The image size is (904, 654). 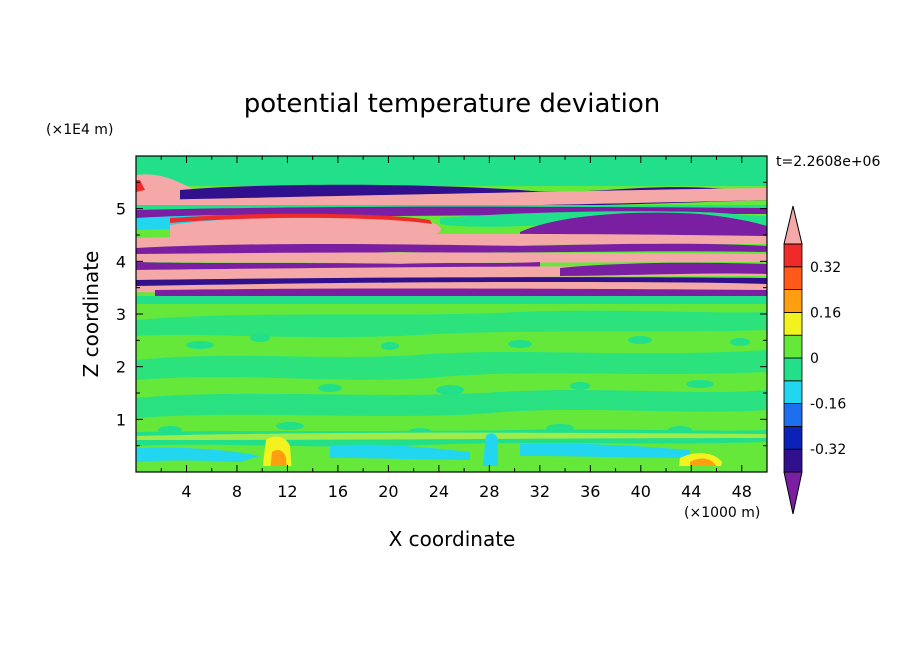 What do you see at coordinates (452, 104) in the screenshot?
I see `chart-title: potential temperature deviation` at bounding box center [452, 104].